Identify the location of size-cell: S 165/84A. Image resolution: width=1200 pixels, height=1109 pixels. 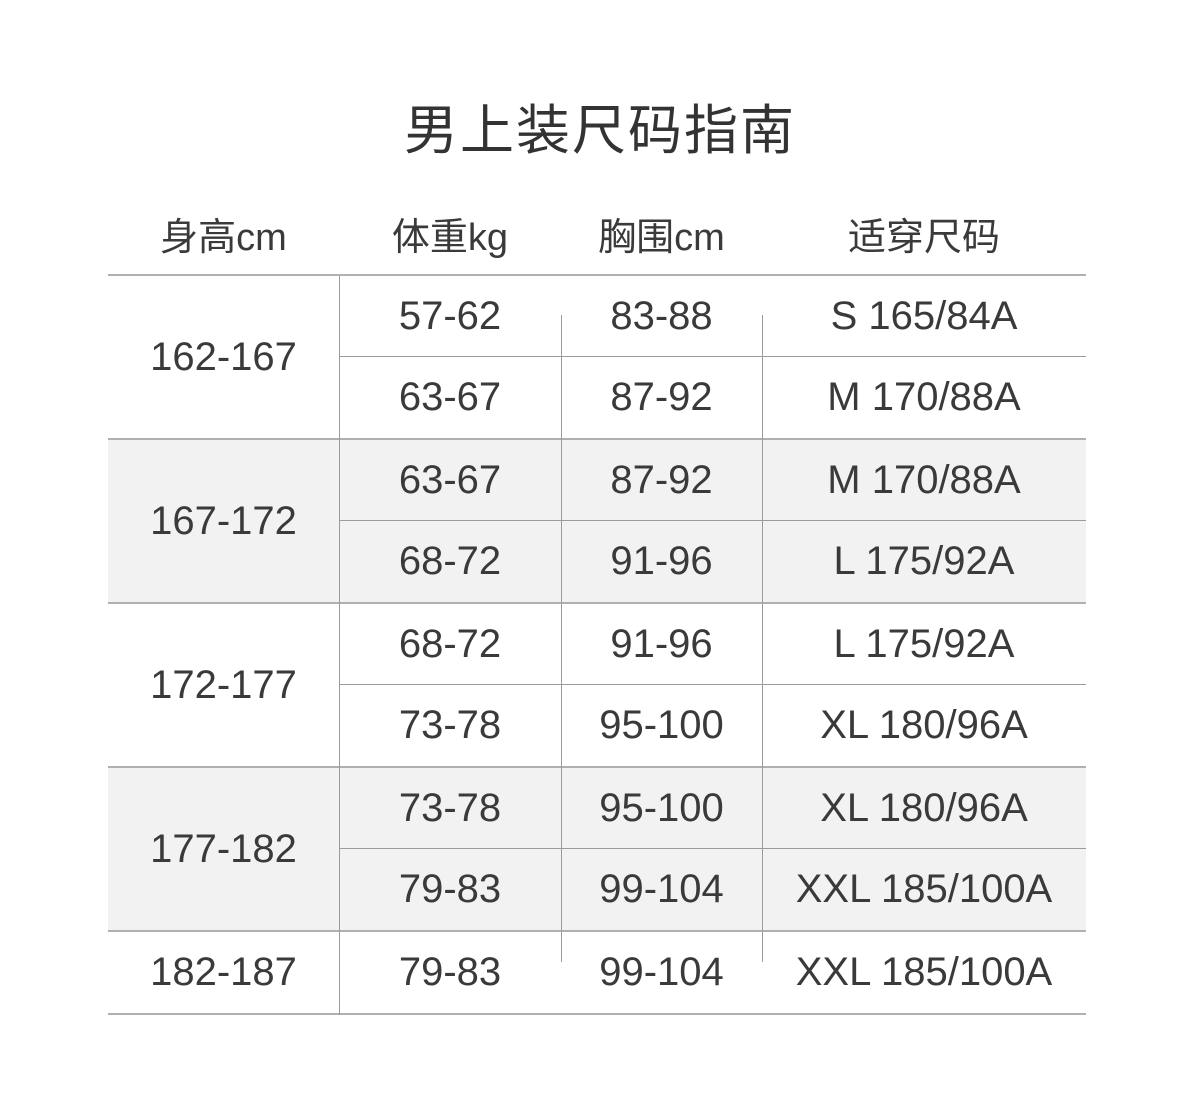
(924, 315).